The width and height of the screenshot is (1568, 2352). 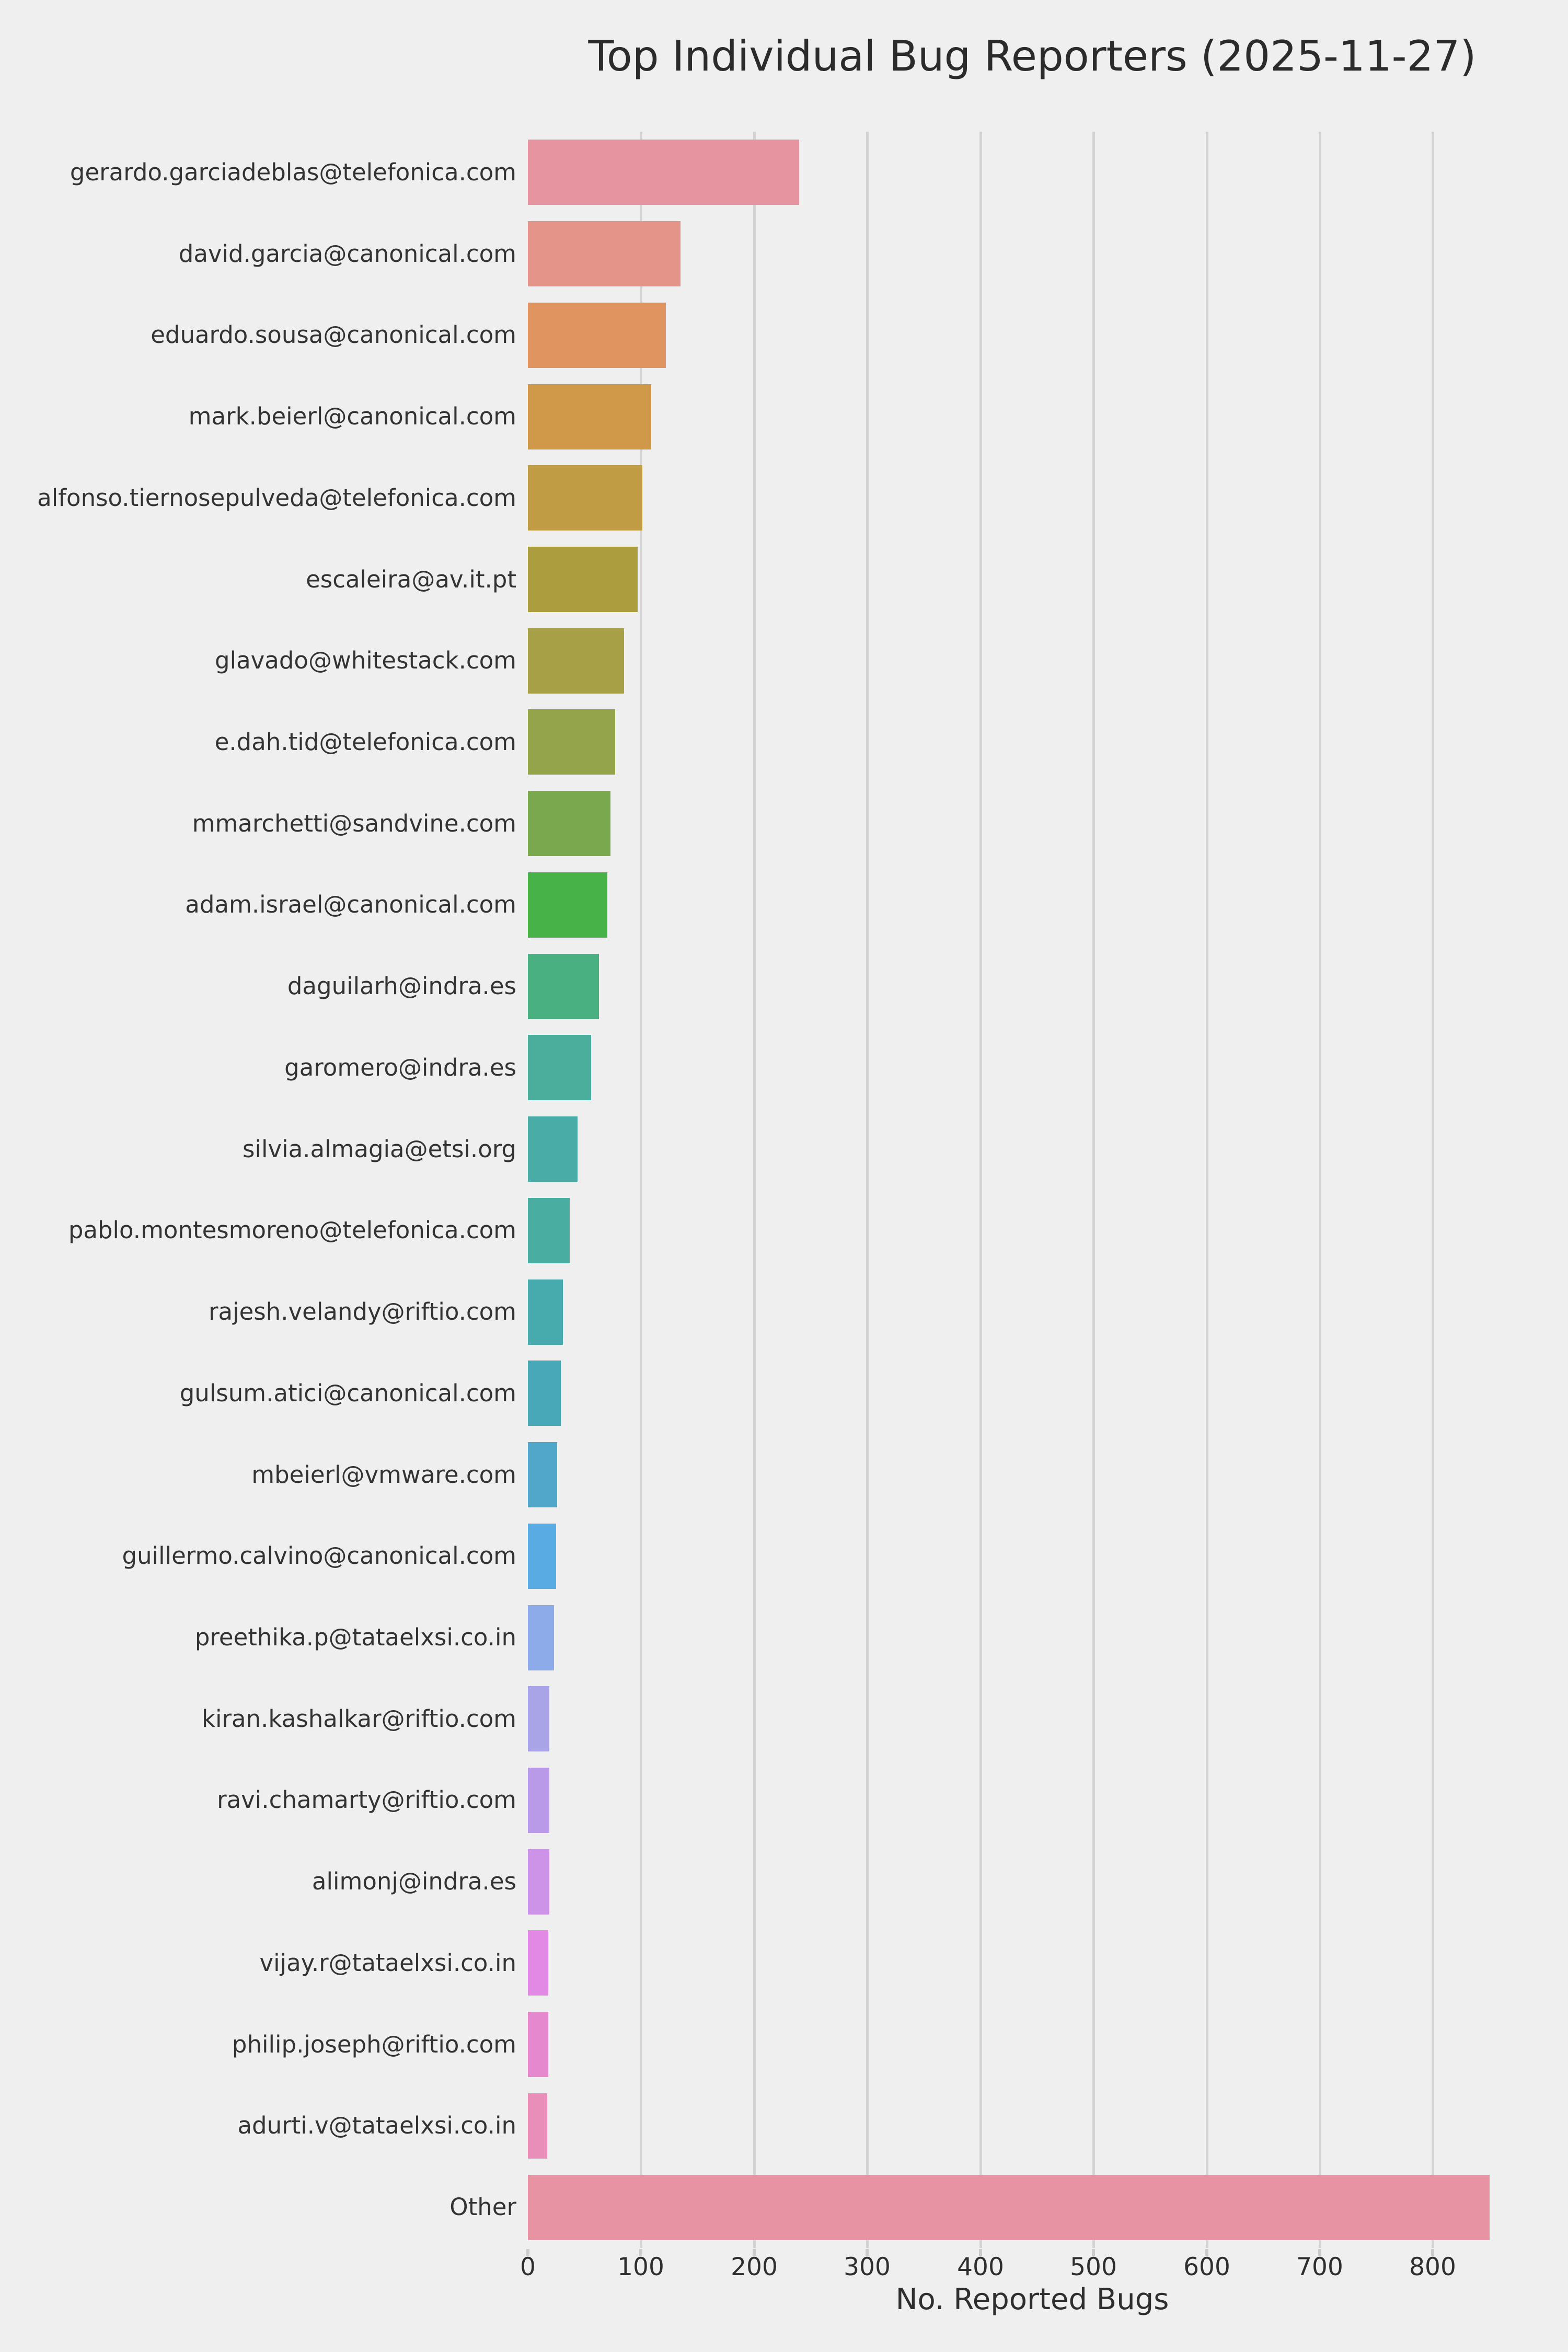 What do you see at coordinates (379, 1149) in the screenshot?
I see `category-label: silvia.almagia@etsi.org` at bounding box center [379, 1149].